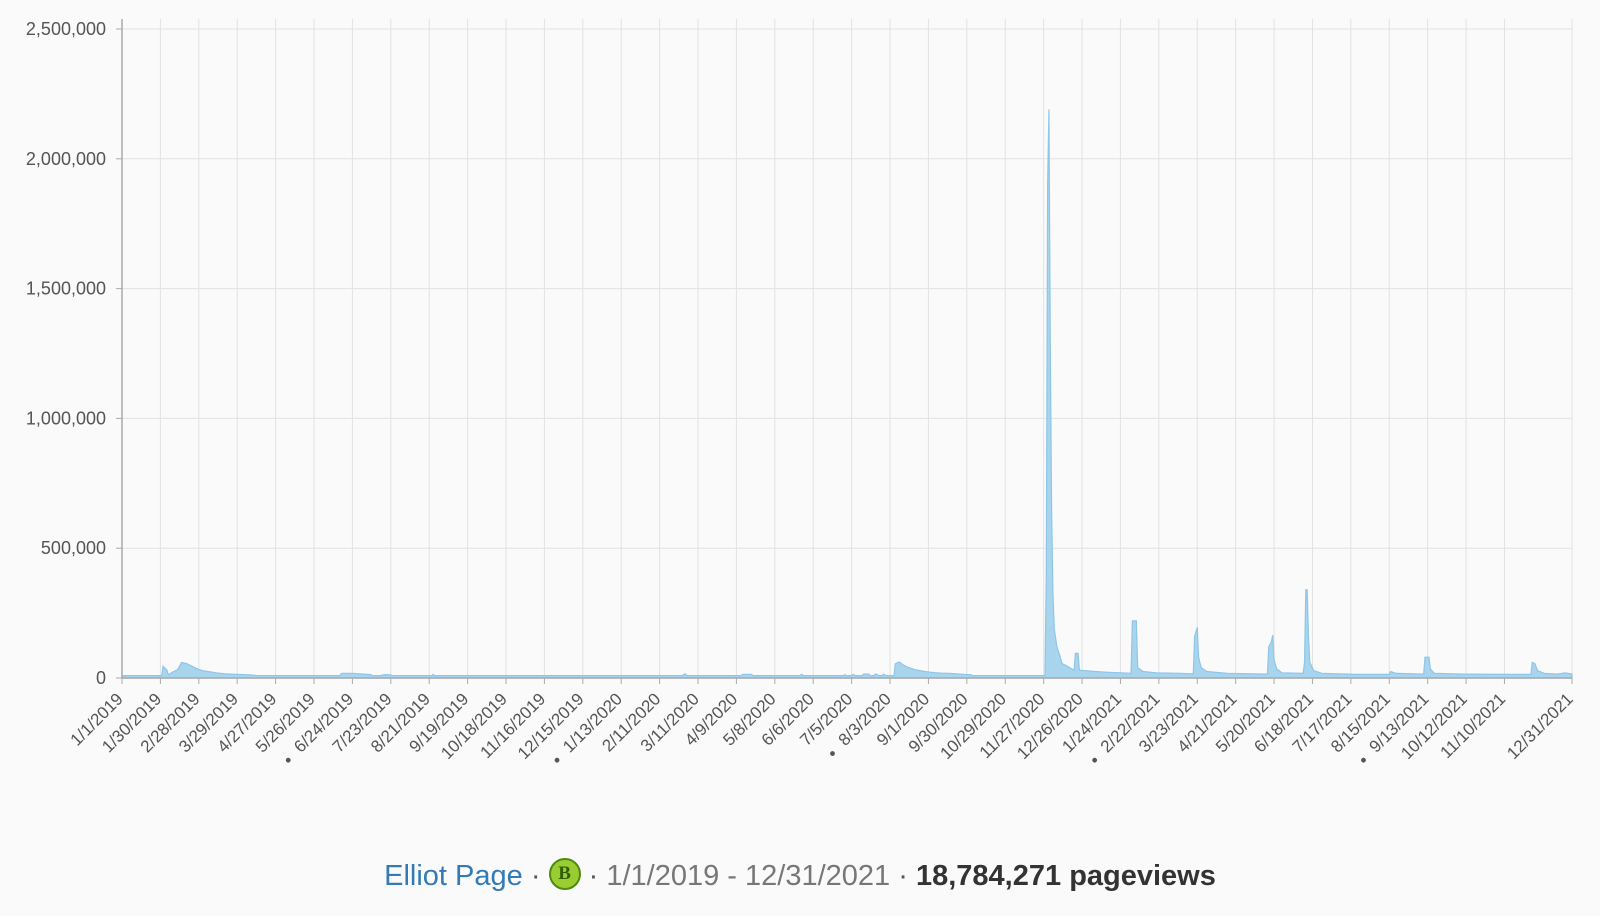  I want to click on y-tick-label: 500,000, so click(73, 548).